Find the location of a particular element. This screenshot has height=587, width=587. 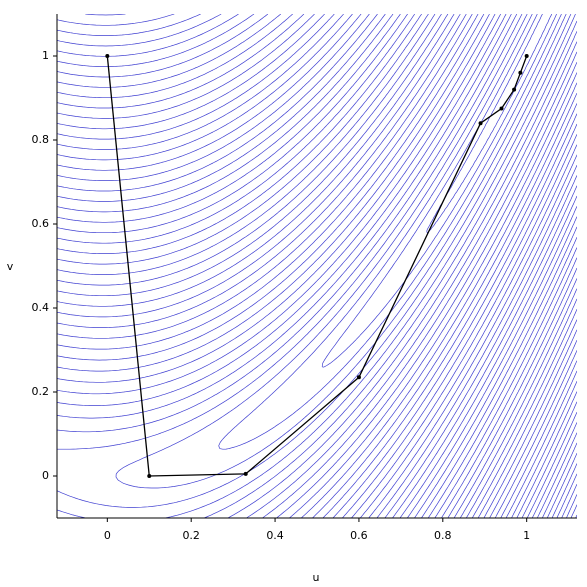

y-tick-label: 0.4 is located at coordinates (41, 307).